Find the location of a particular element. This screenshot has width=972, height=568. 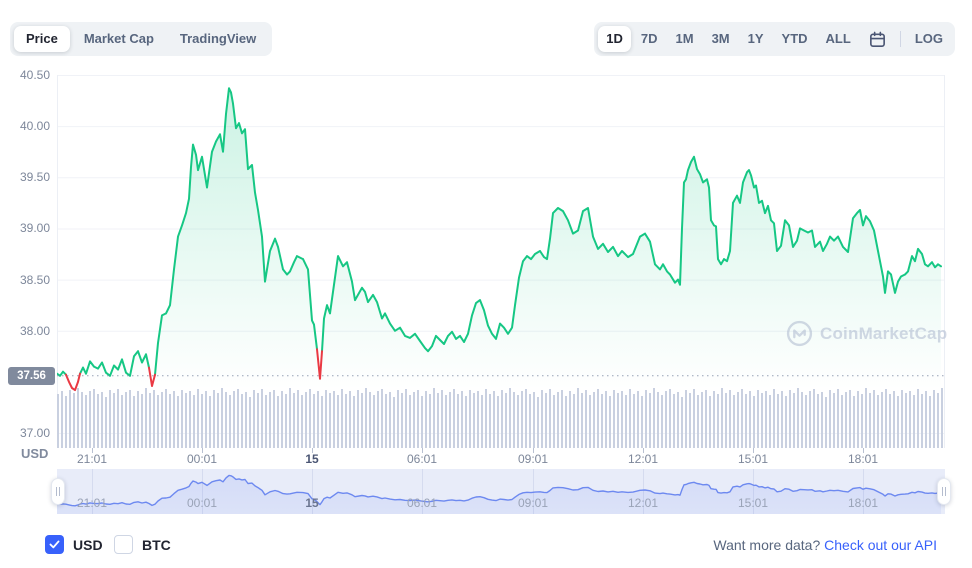

y-axis-label: 39.50 is located at coordinates (34, 177).